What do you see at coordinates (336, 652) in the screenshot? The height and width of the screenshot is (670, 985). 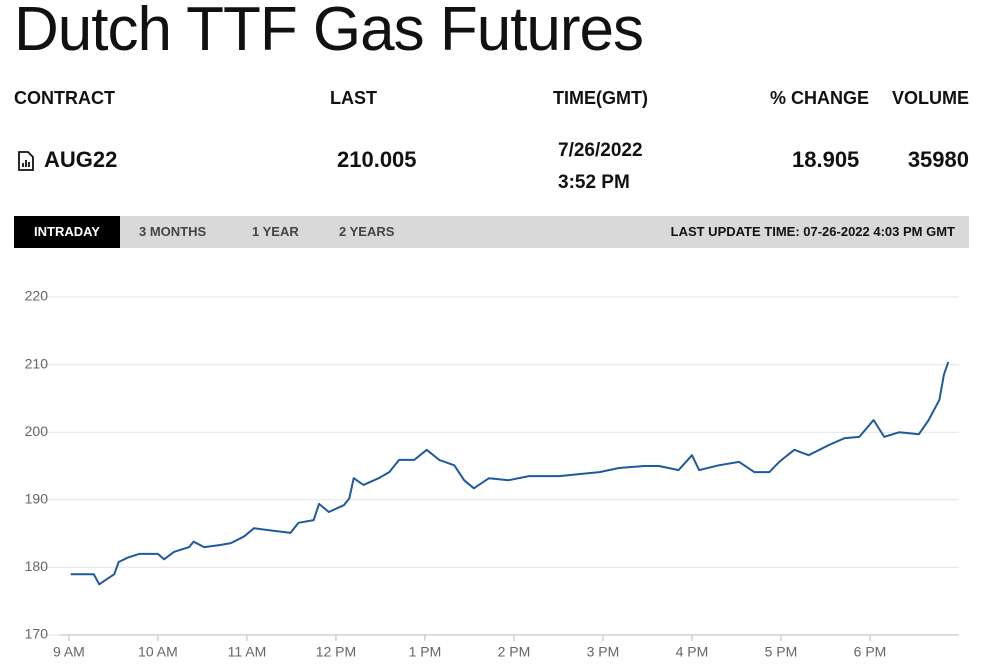 I see `x-tick-label: 12 PM` at bounding box center [336, 652].